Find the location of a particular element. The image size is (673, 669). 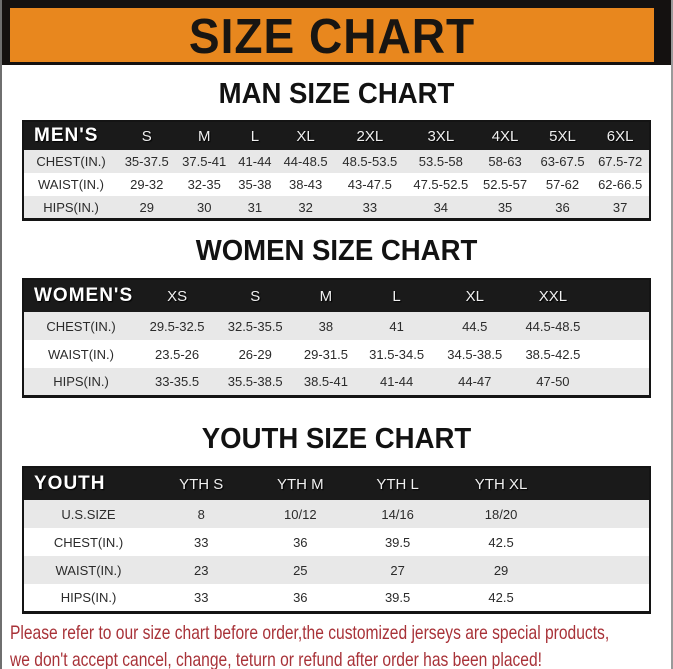

measurement-row: HIPS(IN.) 33 36 39.5 42.5 is located at coordinates (336, 598).